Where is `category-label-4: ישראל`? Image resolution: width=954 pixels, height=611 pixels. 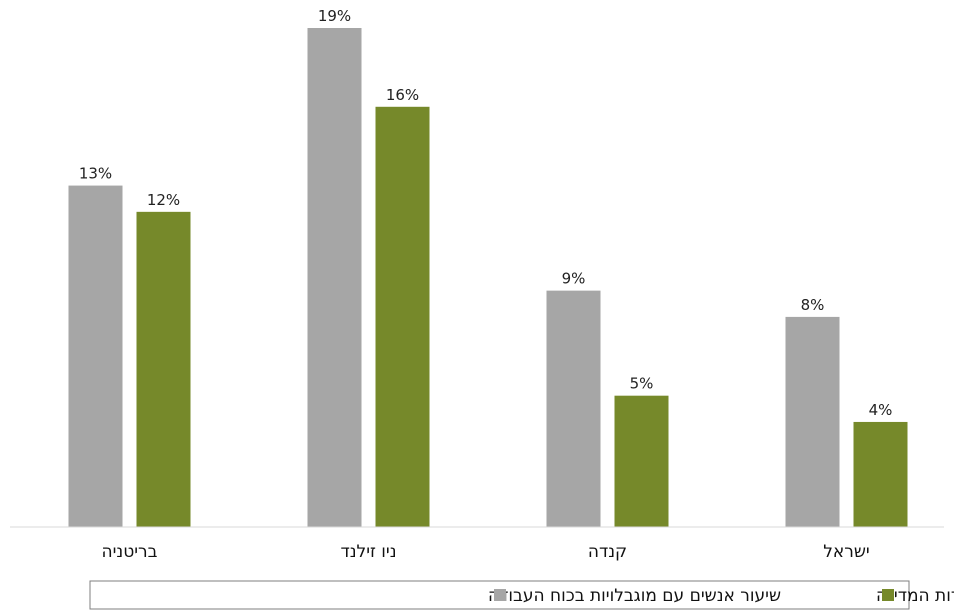 category-label-4: ישראל is located at coordinates (846, 552).